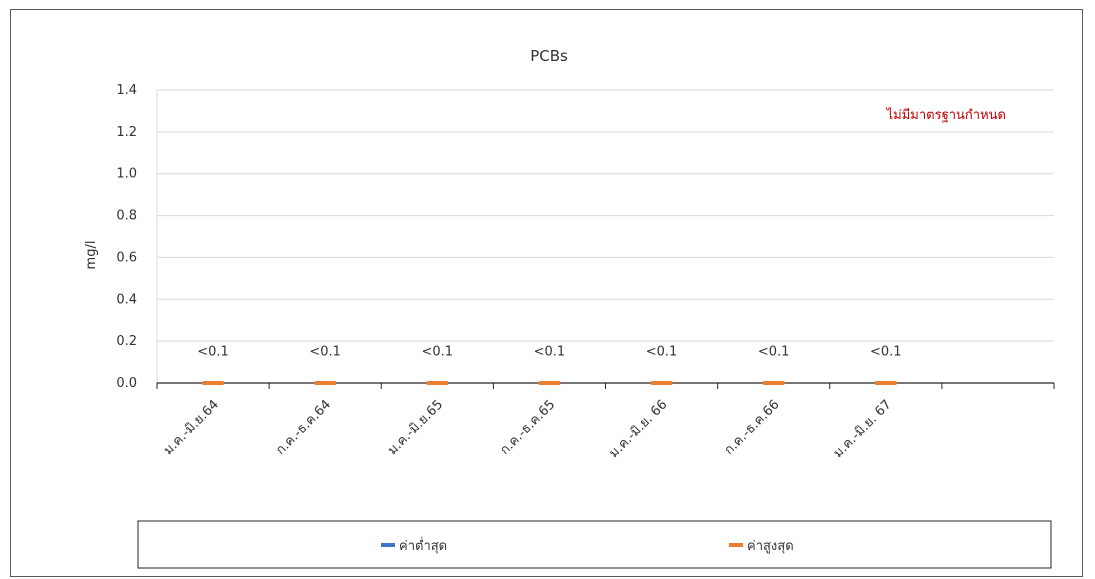 The height and width of the screenshot is (579, 1095). I want to click on legend-box, so click(594, 544).